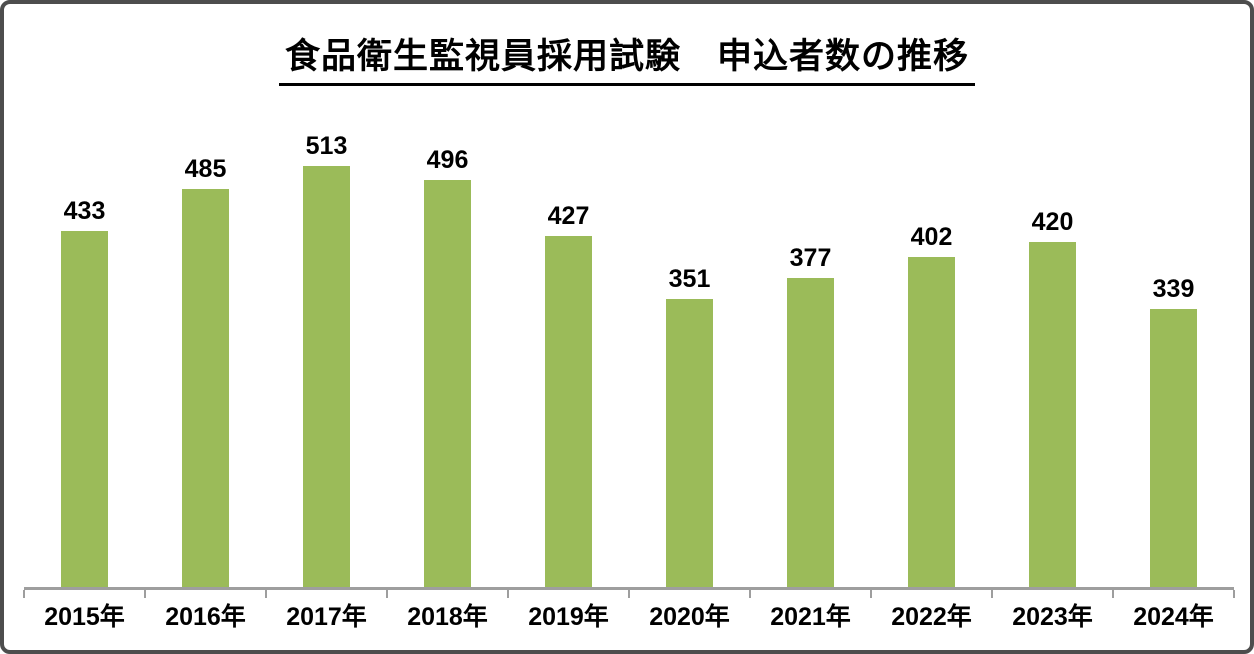  I want to click on x-axis-label: 2020年, so click(689, 617).